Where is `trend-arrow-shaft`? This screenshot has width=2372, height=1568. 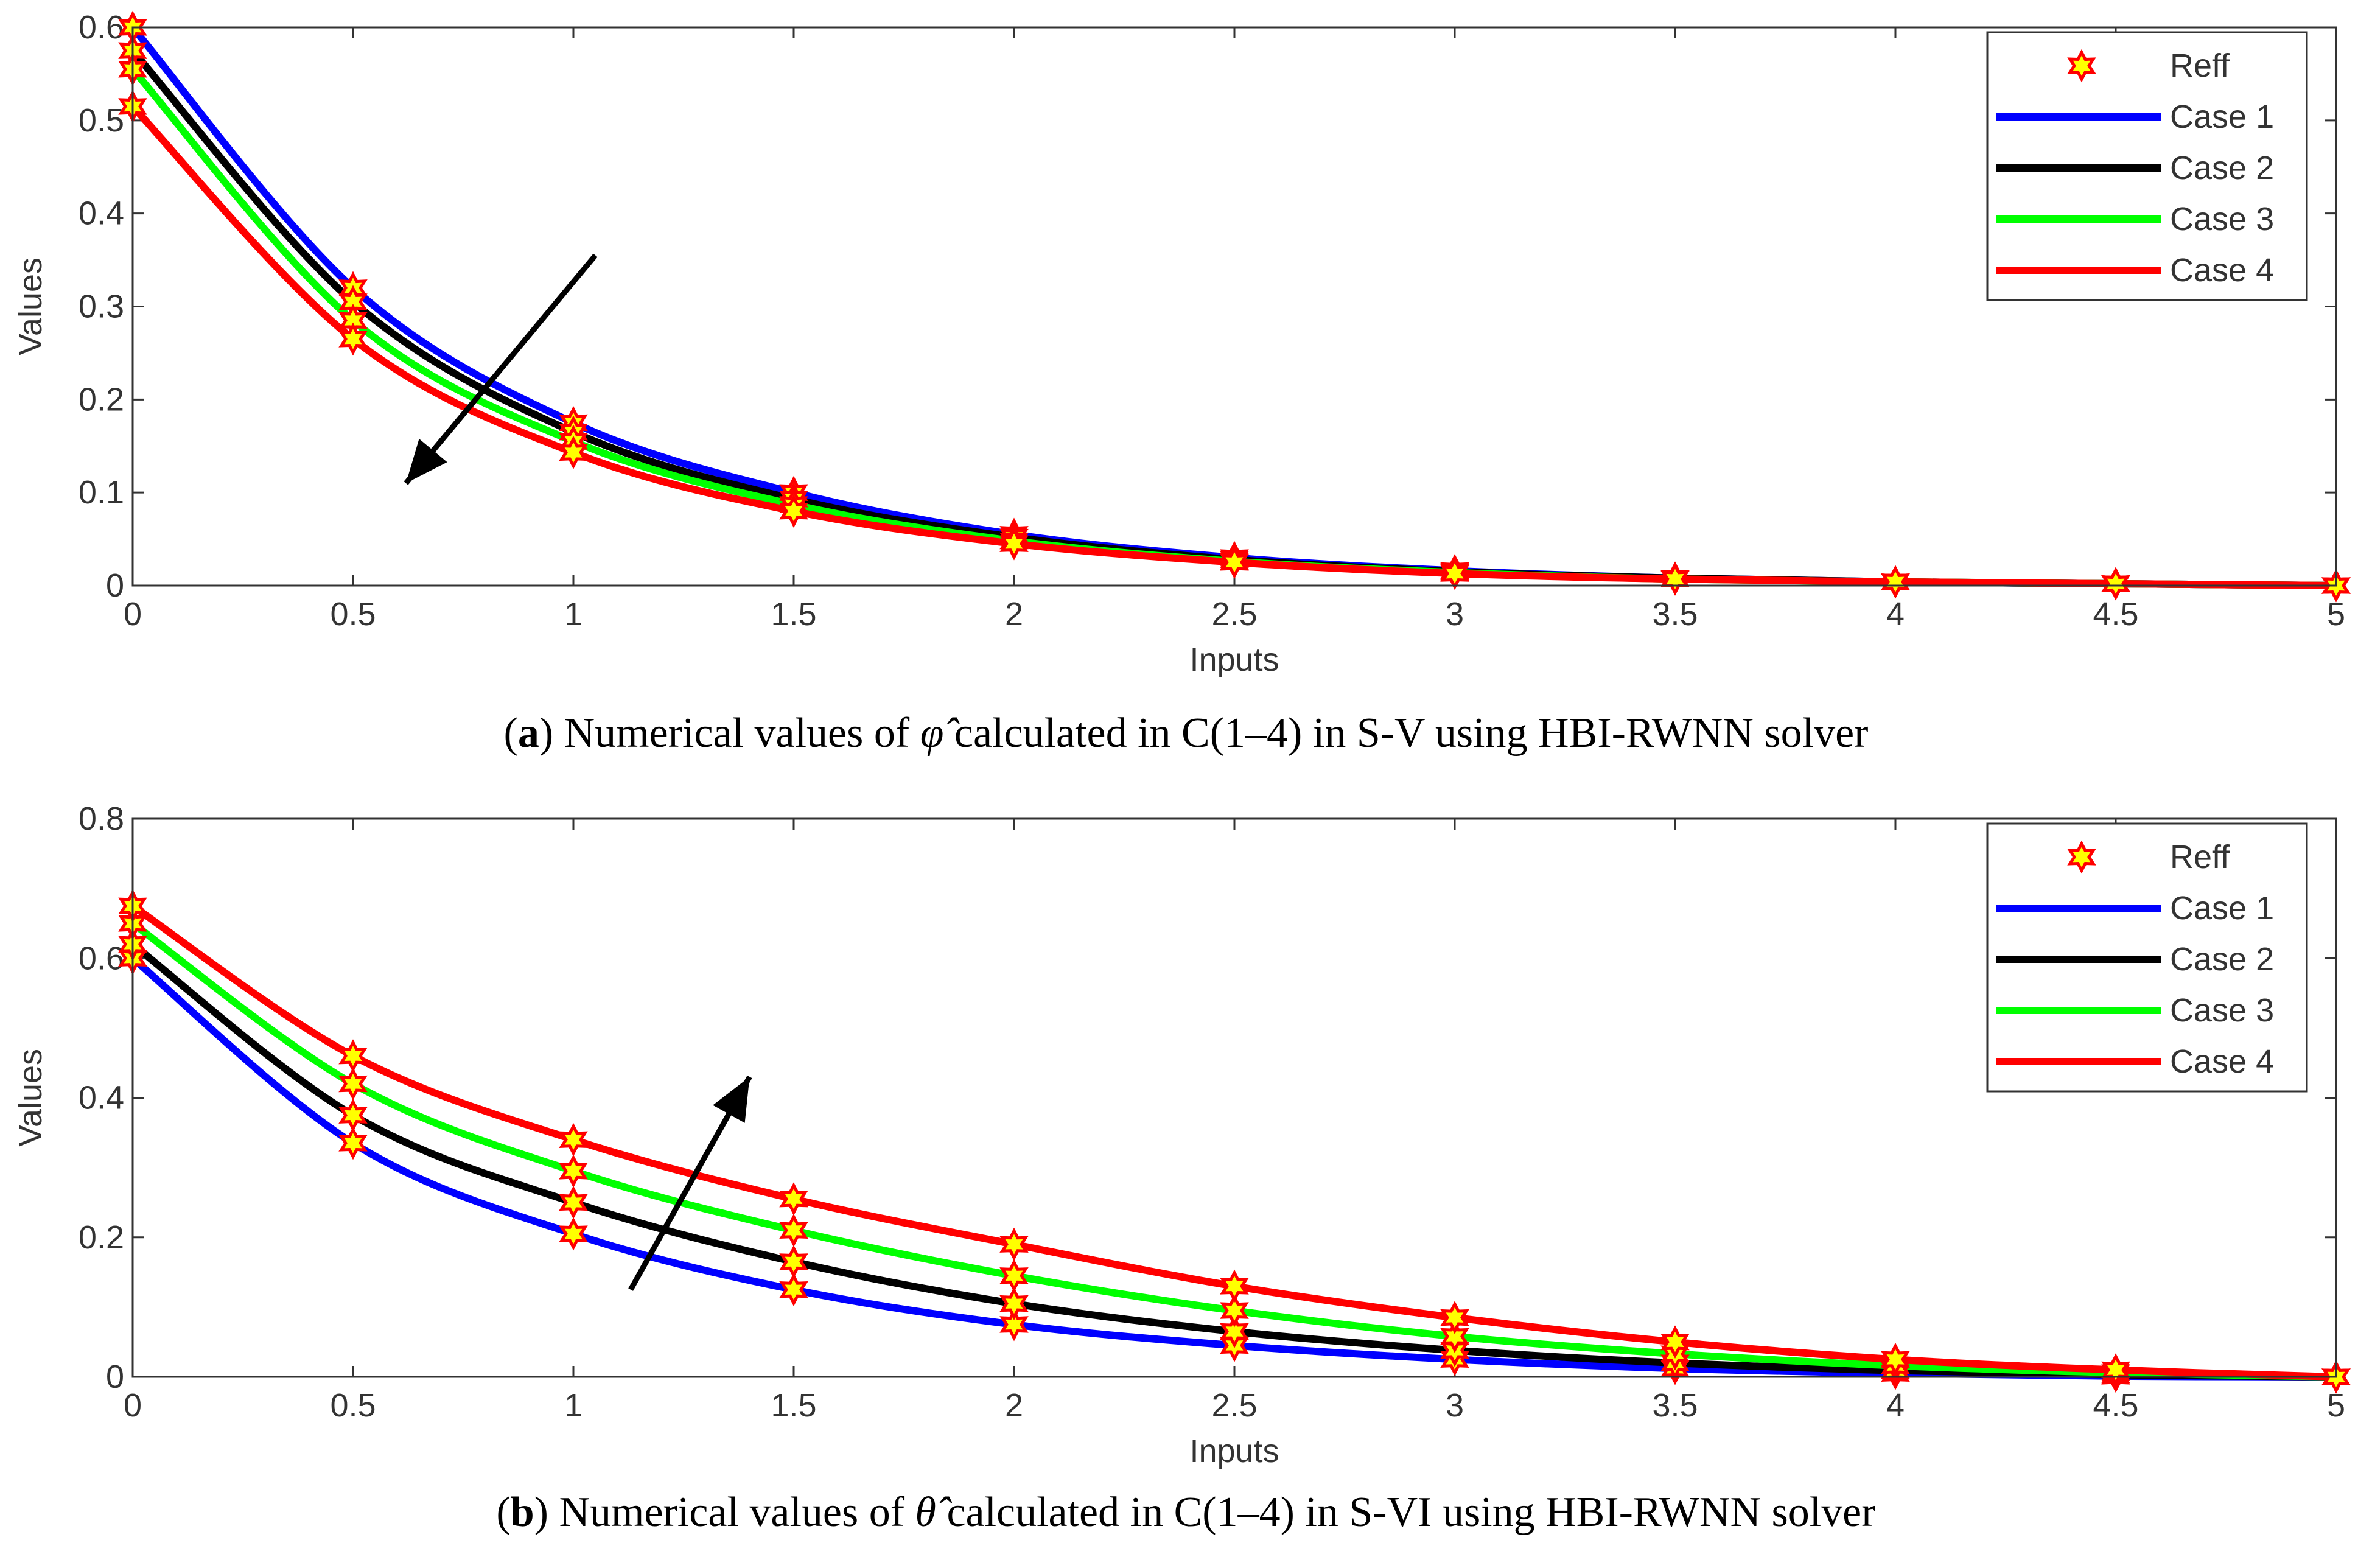
trend-arrow-shaft is located at coordinates (501, 369).